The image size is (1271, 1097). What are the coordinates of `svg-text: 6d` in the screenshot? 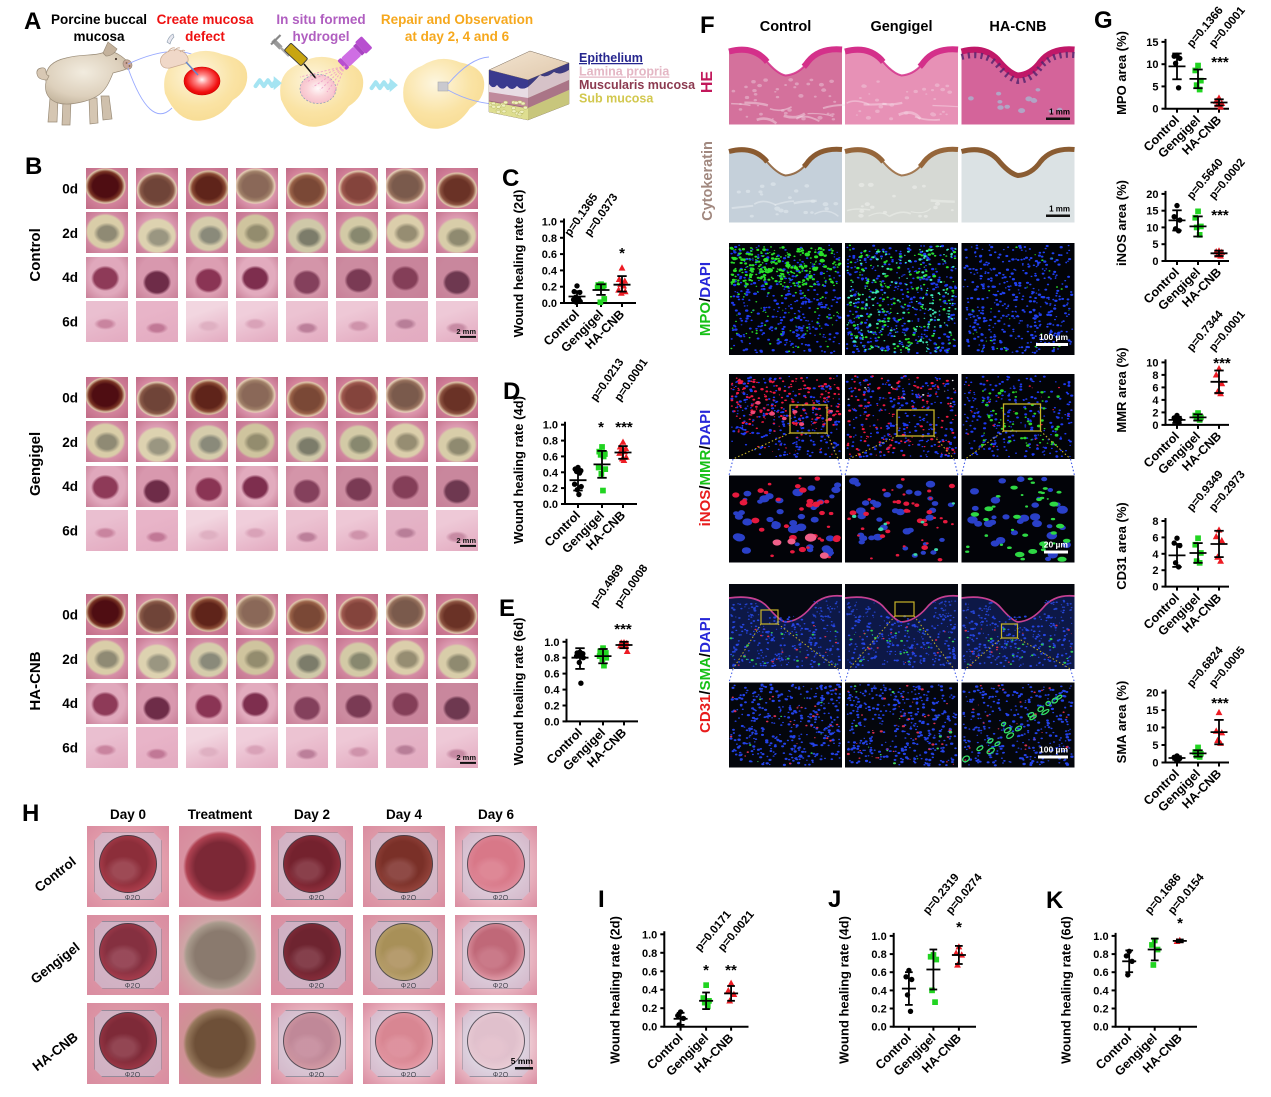 It's located at (70, 321).